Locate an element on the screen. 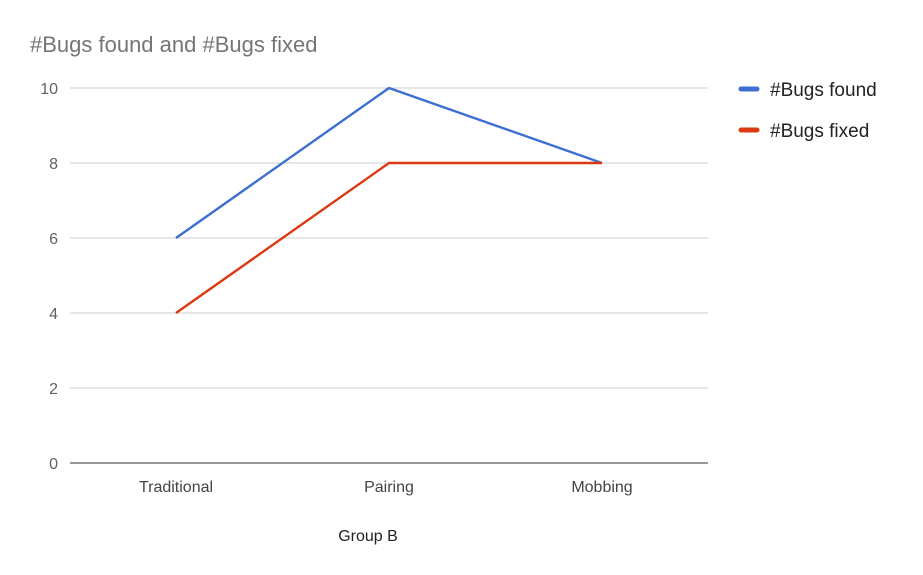  y-tick-label: 6 is located at coordinates (53, 239).